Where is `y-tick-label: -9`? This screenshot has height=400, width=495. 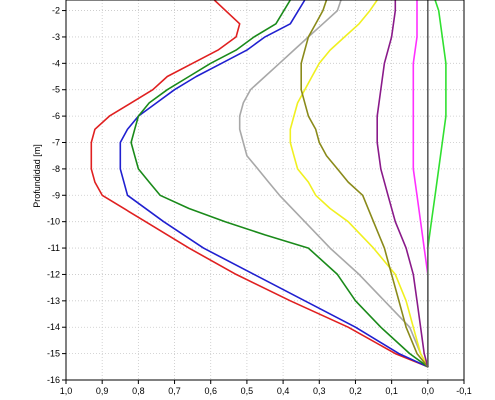
y-tick-label: -9 is located at coordinates (56, 195).